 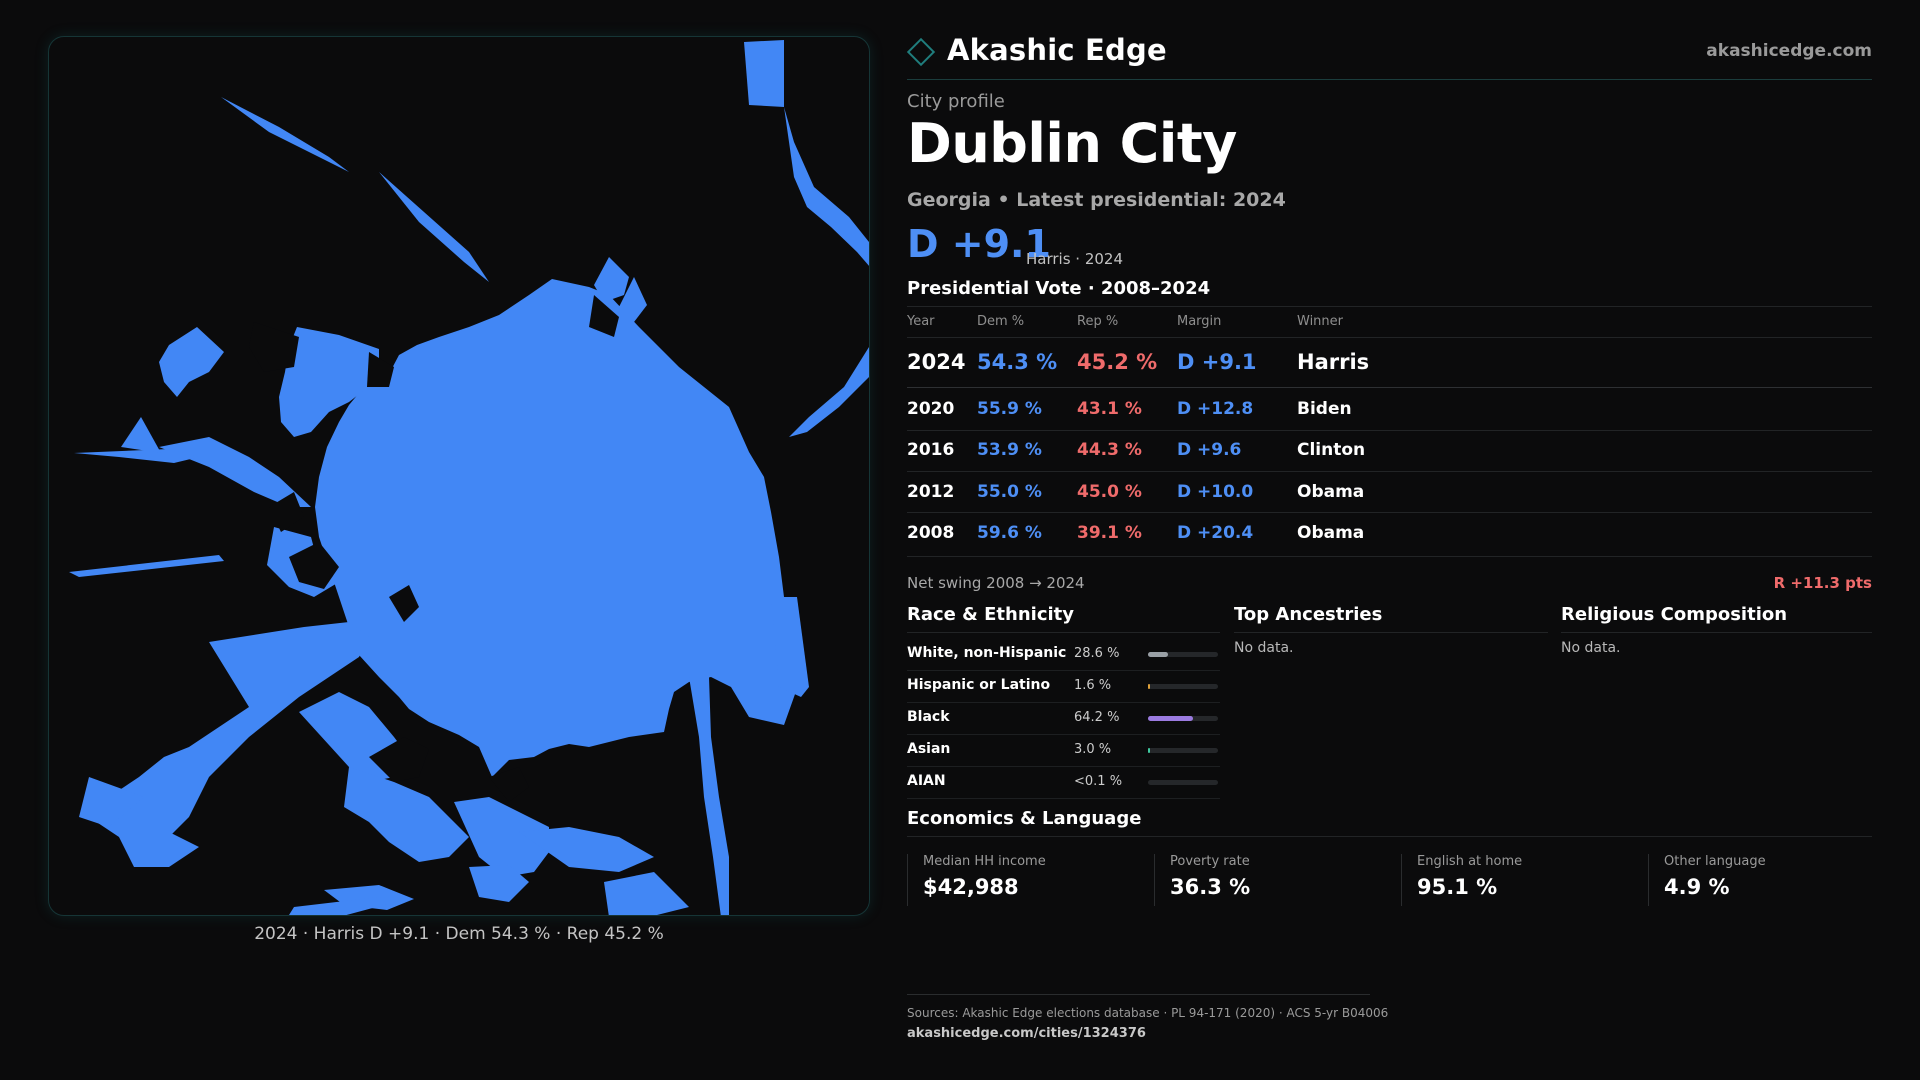 What do you see at coordinates (1001, 321) in the screenshot?
I see `vote-col-dem: Dem %` at bounding box center [1001, 321].